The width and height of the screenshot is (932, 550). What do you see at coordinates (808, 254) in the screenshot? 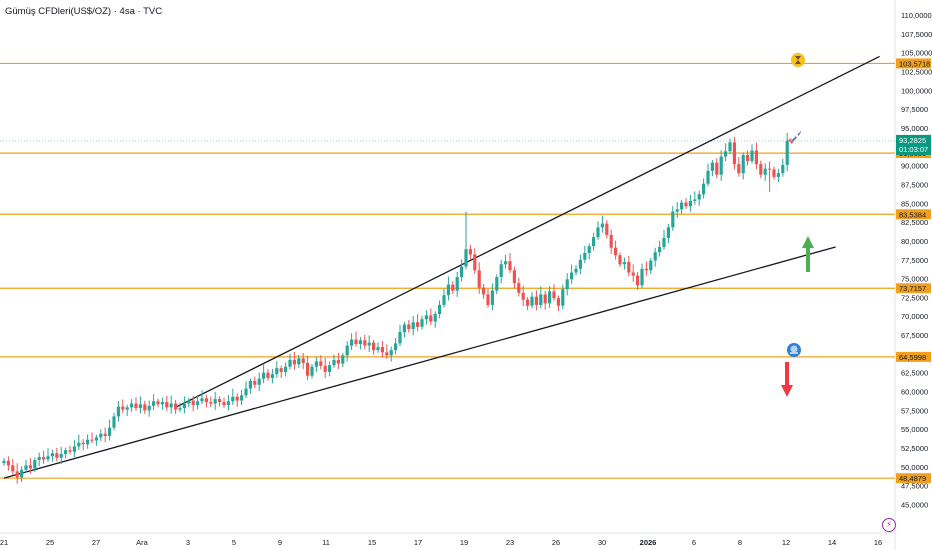
I see `arrow-up-icon` at bounding box center [808, 254].